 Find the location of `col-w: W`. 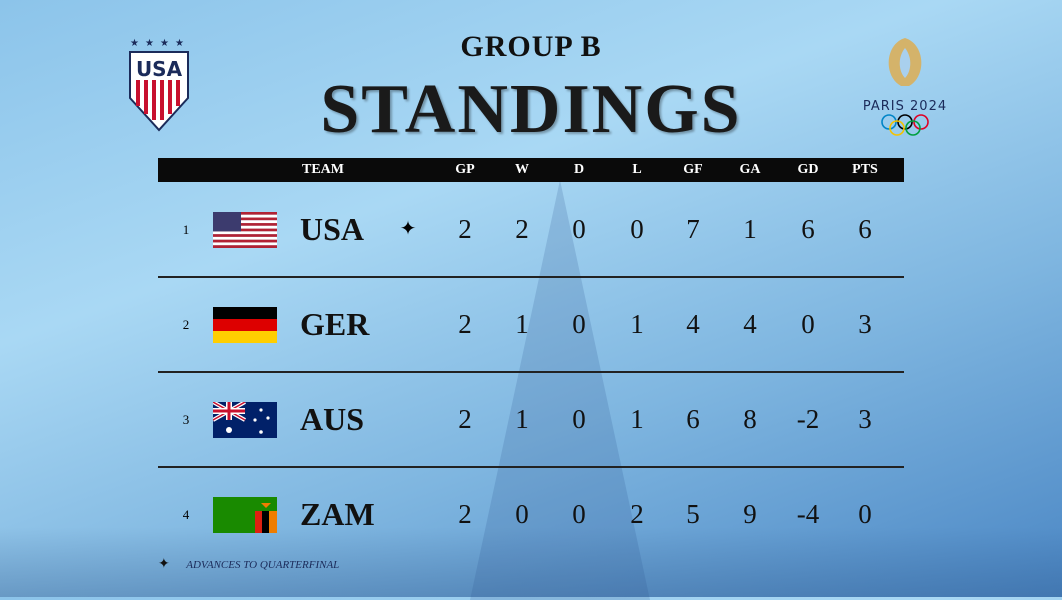

col-w: W is located at coordinates (522, 169).